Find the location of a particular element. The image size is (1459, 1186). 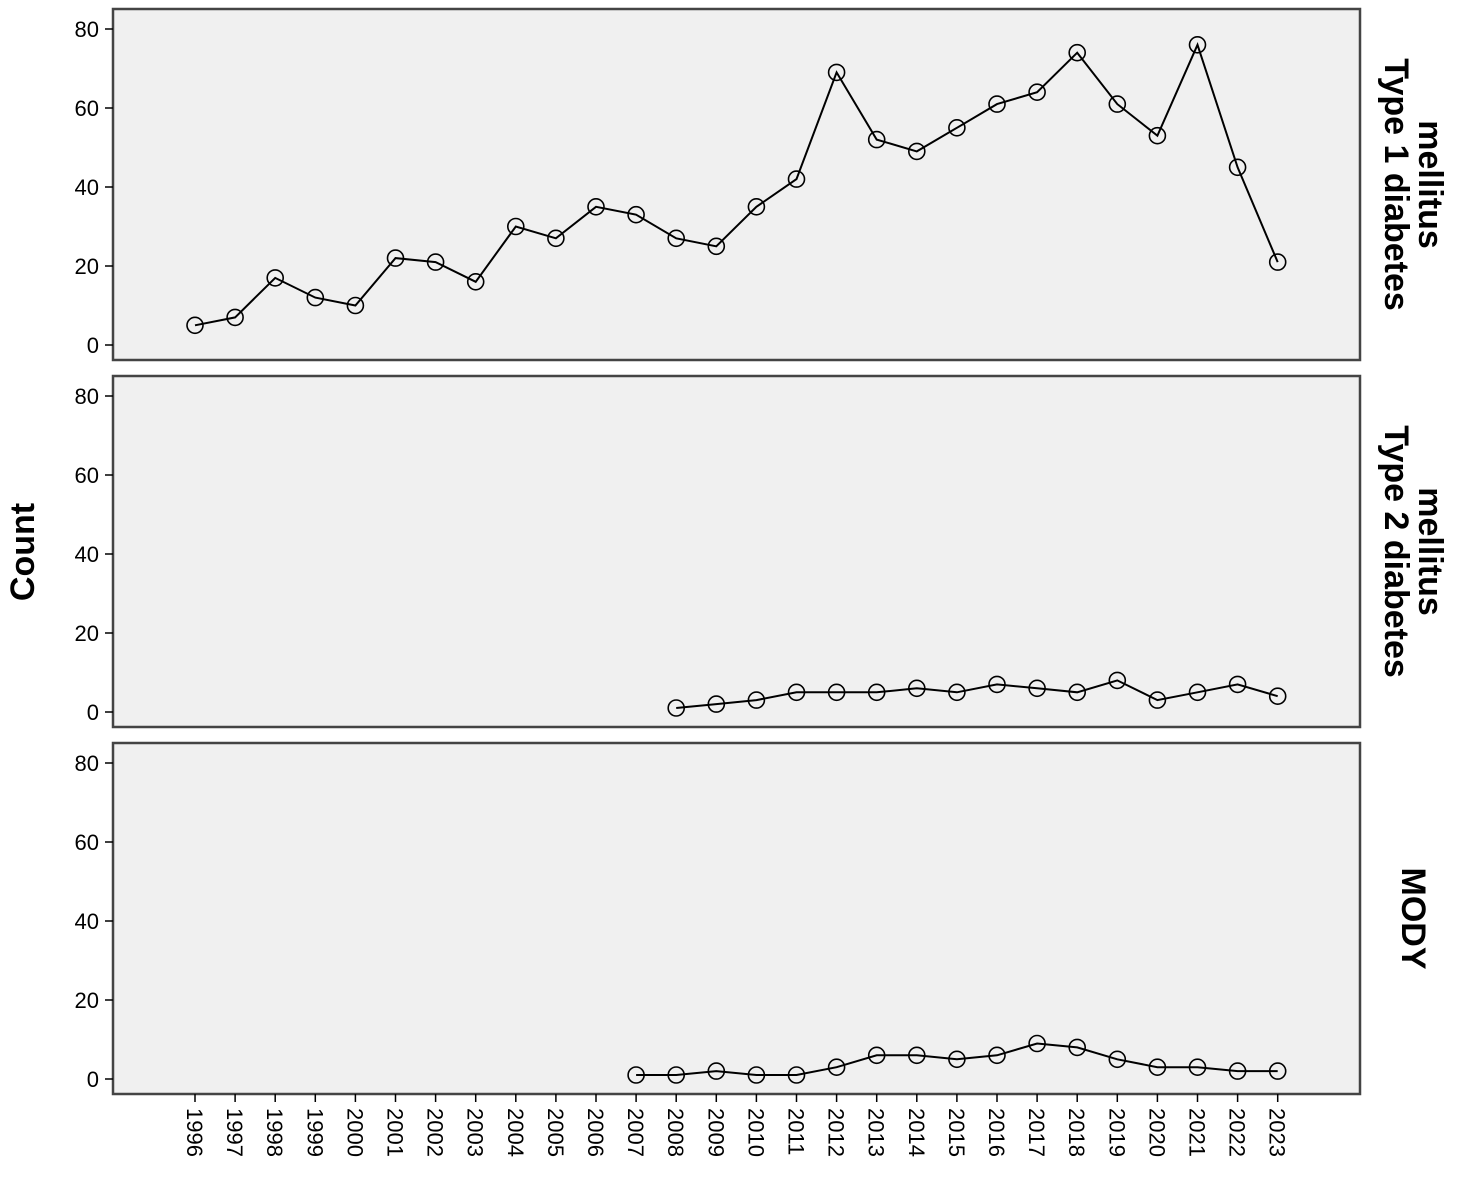

x-tick-label: 2003 is located at coordinates (475, 1132).